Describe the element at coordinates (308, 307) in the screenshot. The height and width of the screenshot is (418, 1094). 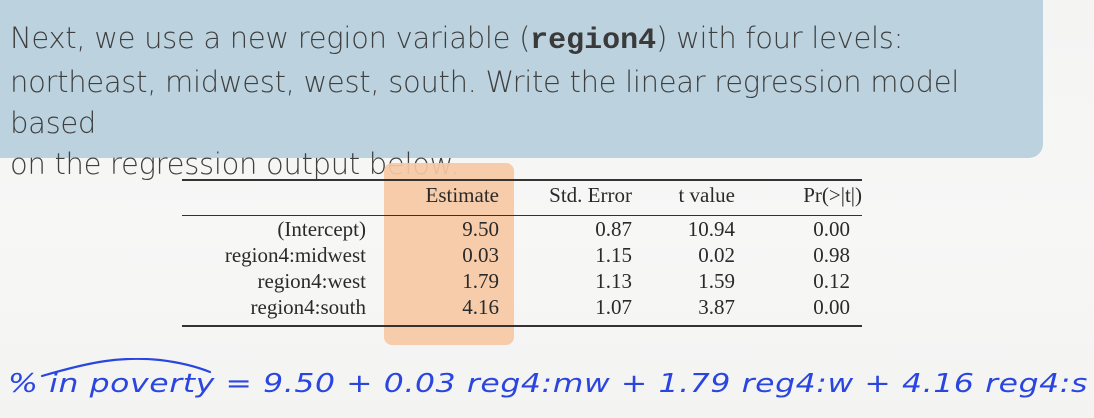
I see `row-label: region4:south` at that location.